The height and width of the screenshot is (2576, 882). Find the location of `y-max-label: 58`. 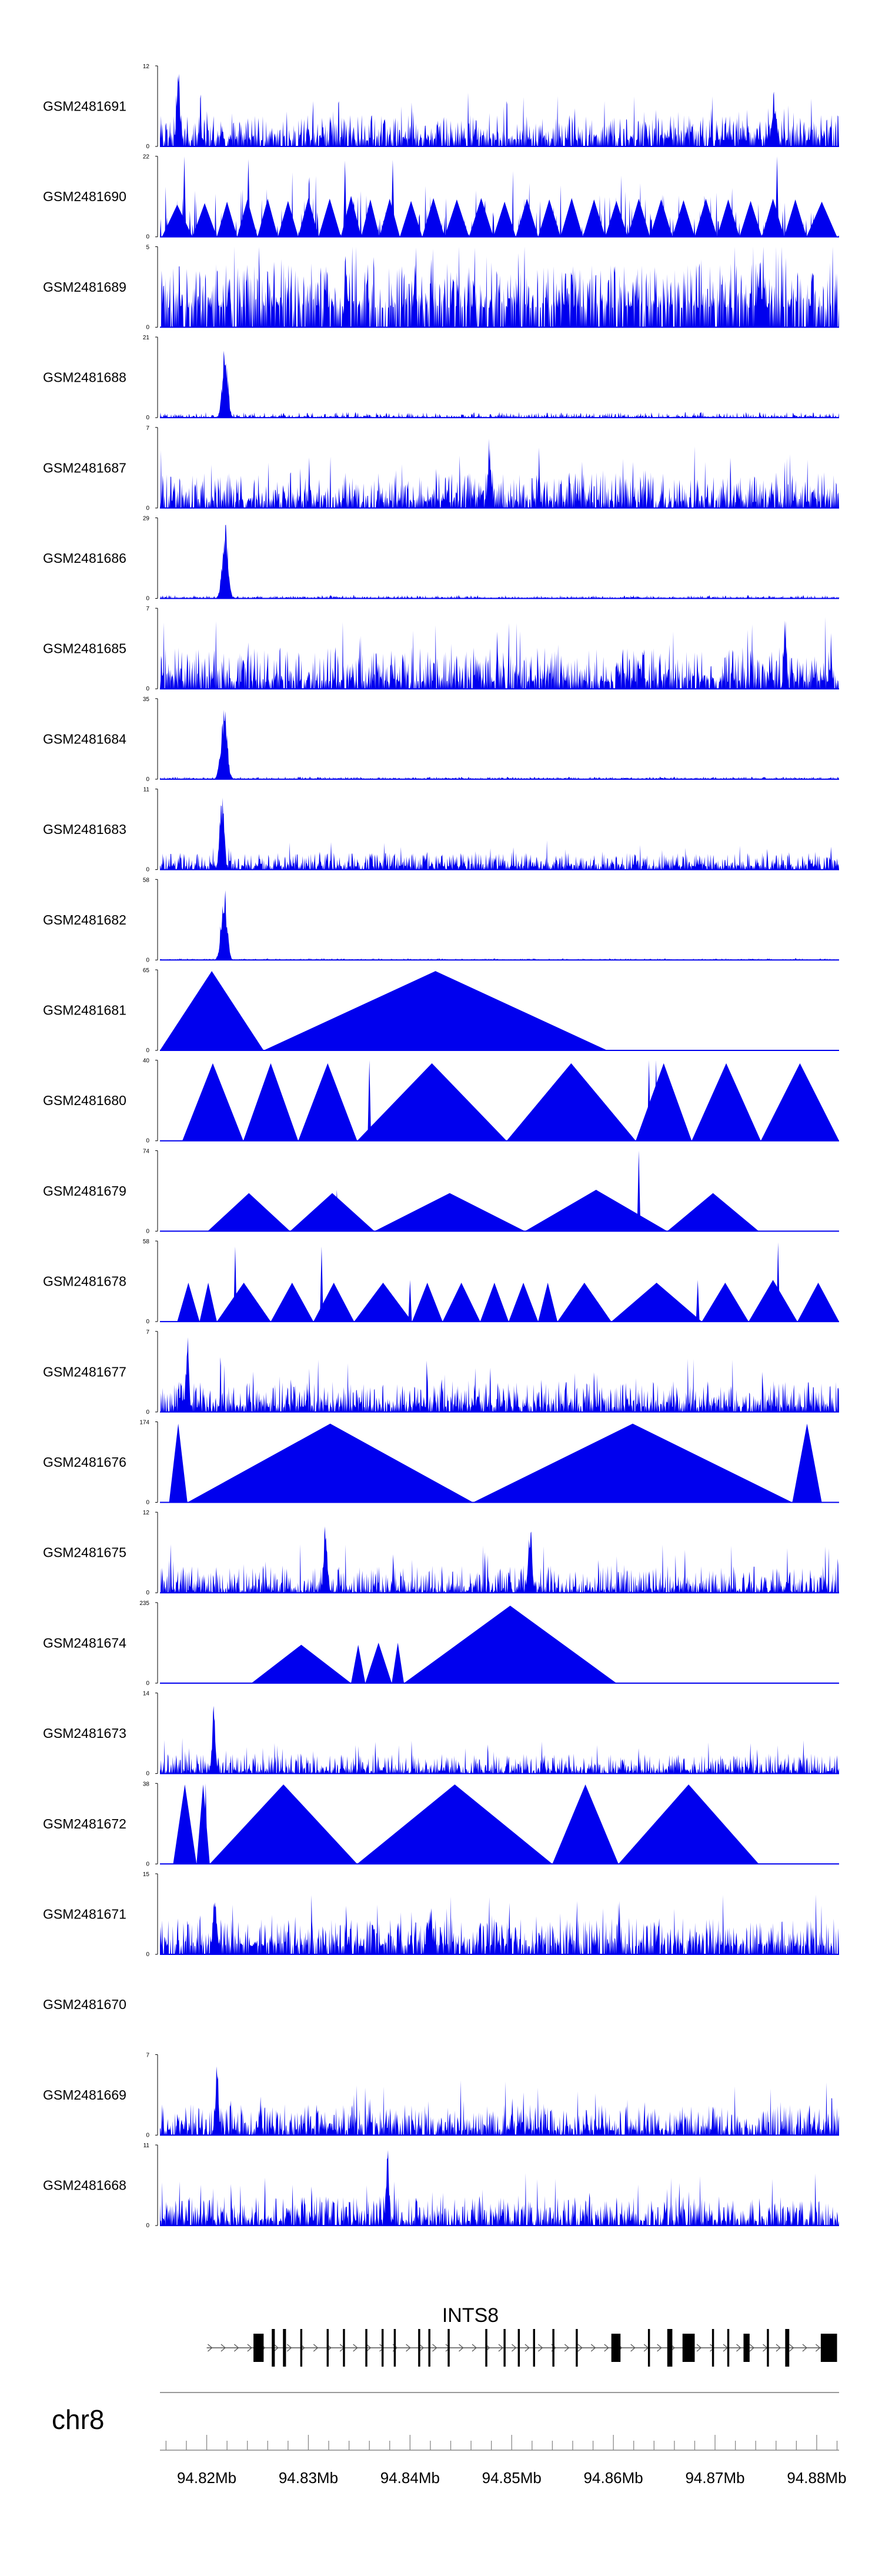

y-max-label: 58 is located at coordinates (146, 880).